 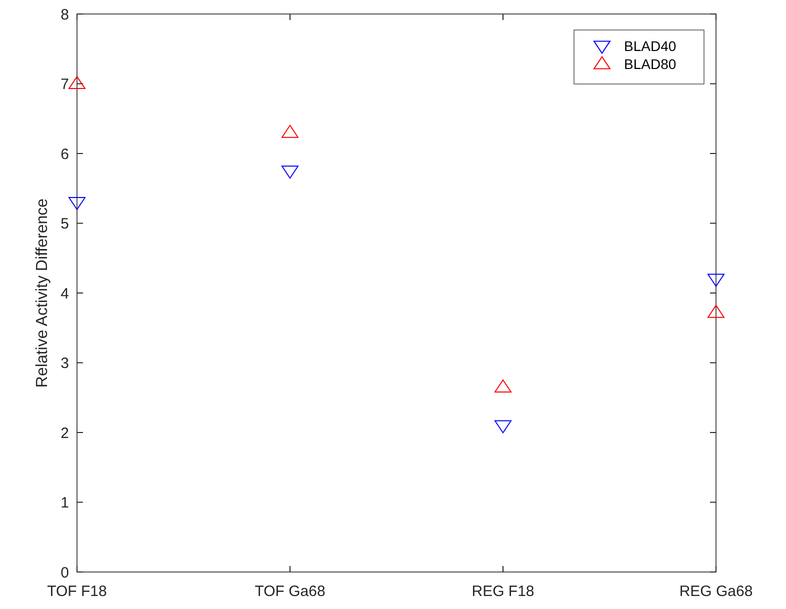 I want to click on y-tick-label: 0, so click(x=64, y=573).